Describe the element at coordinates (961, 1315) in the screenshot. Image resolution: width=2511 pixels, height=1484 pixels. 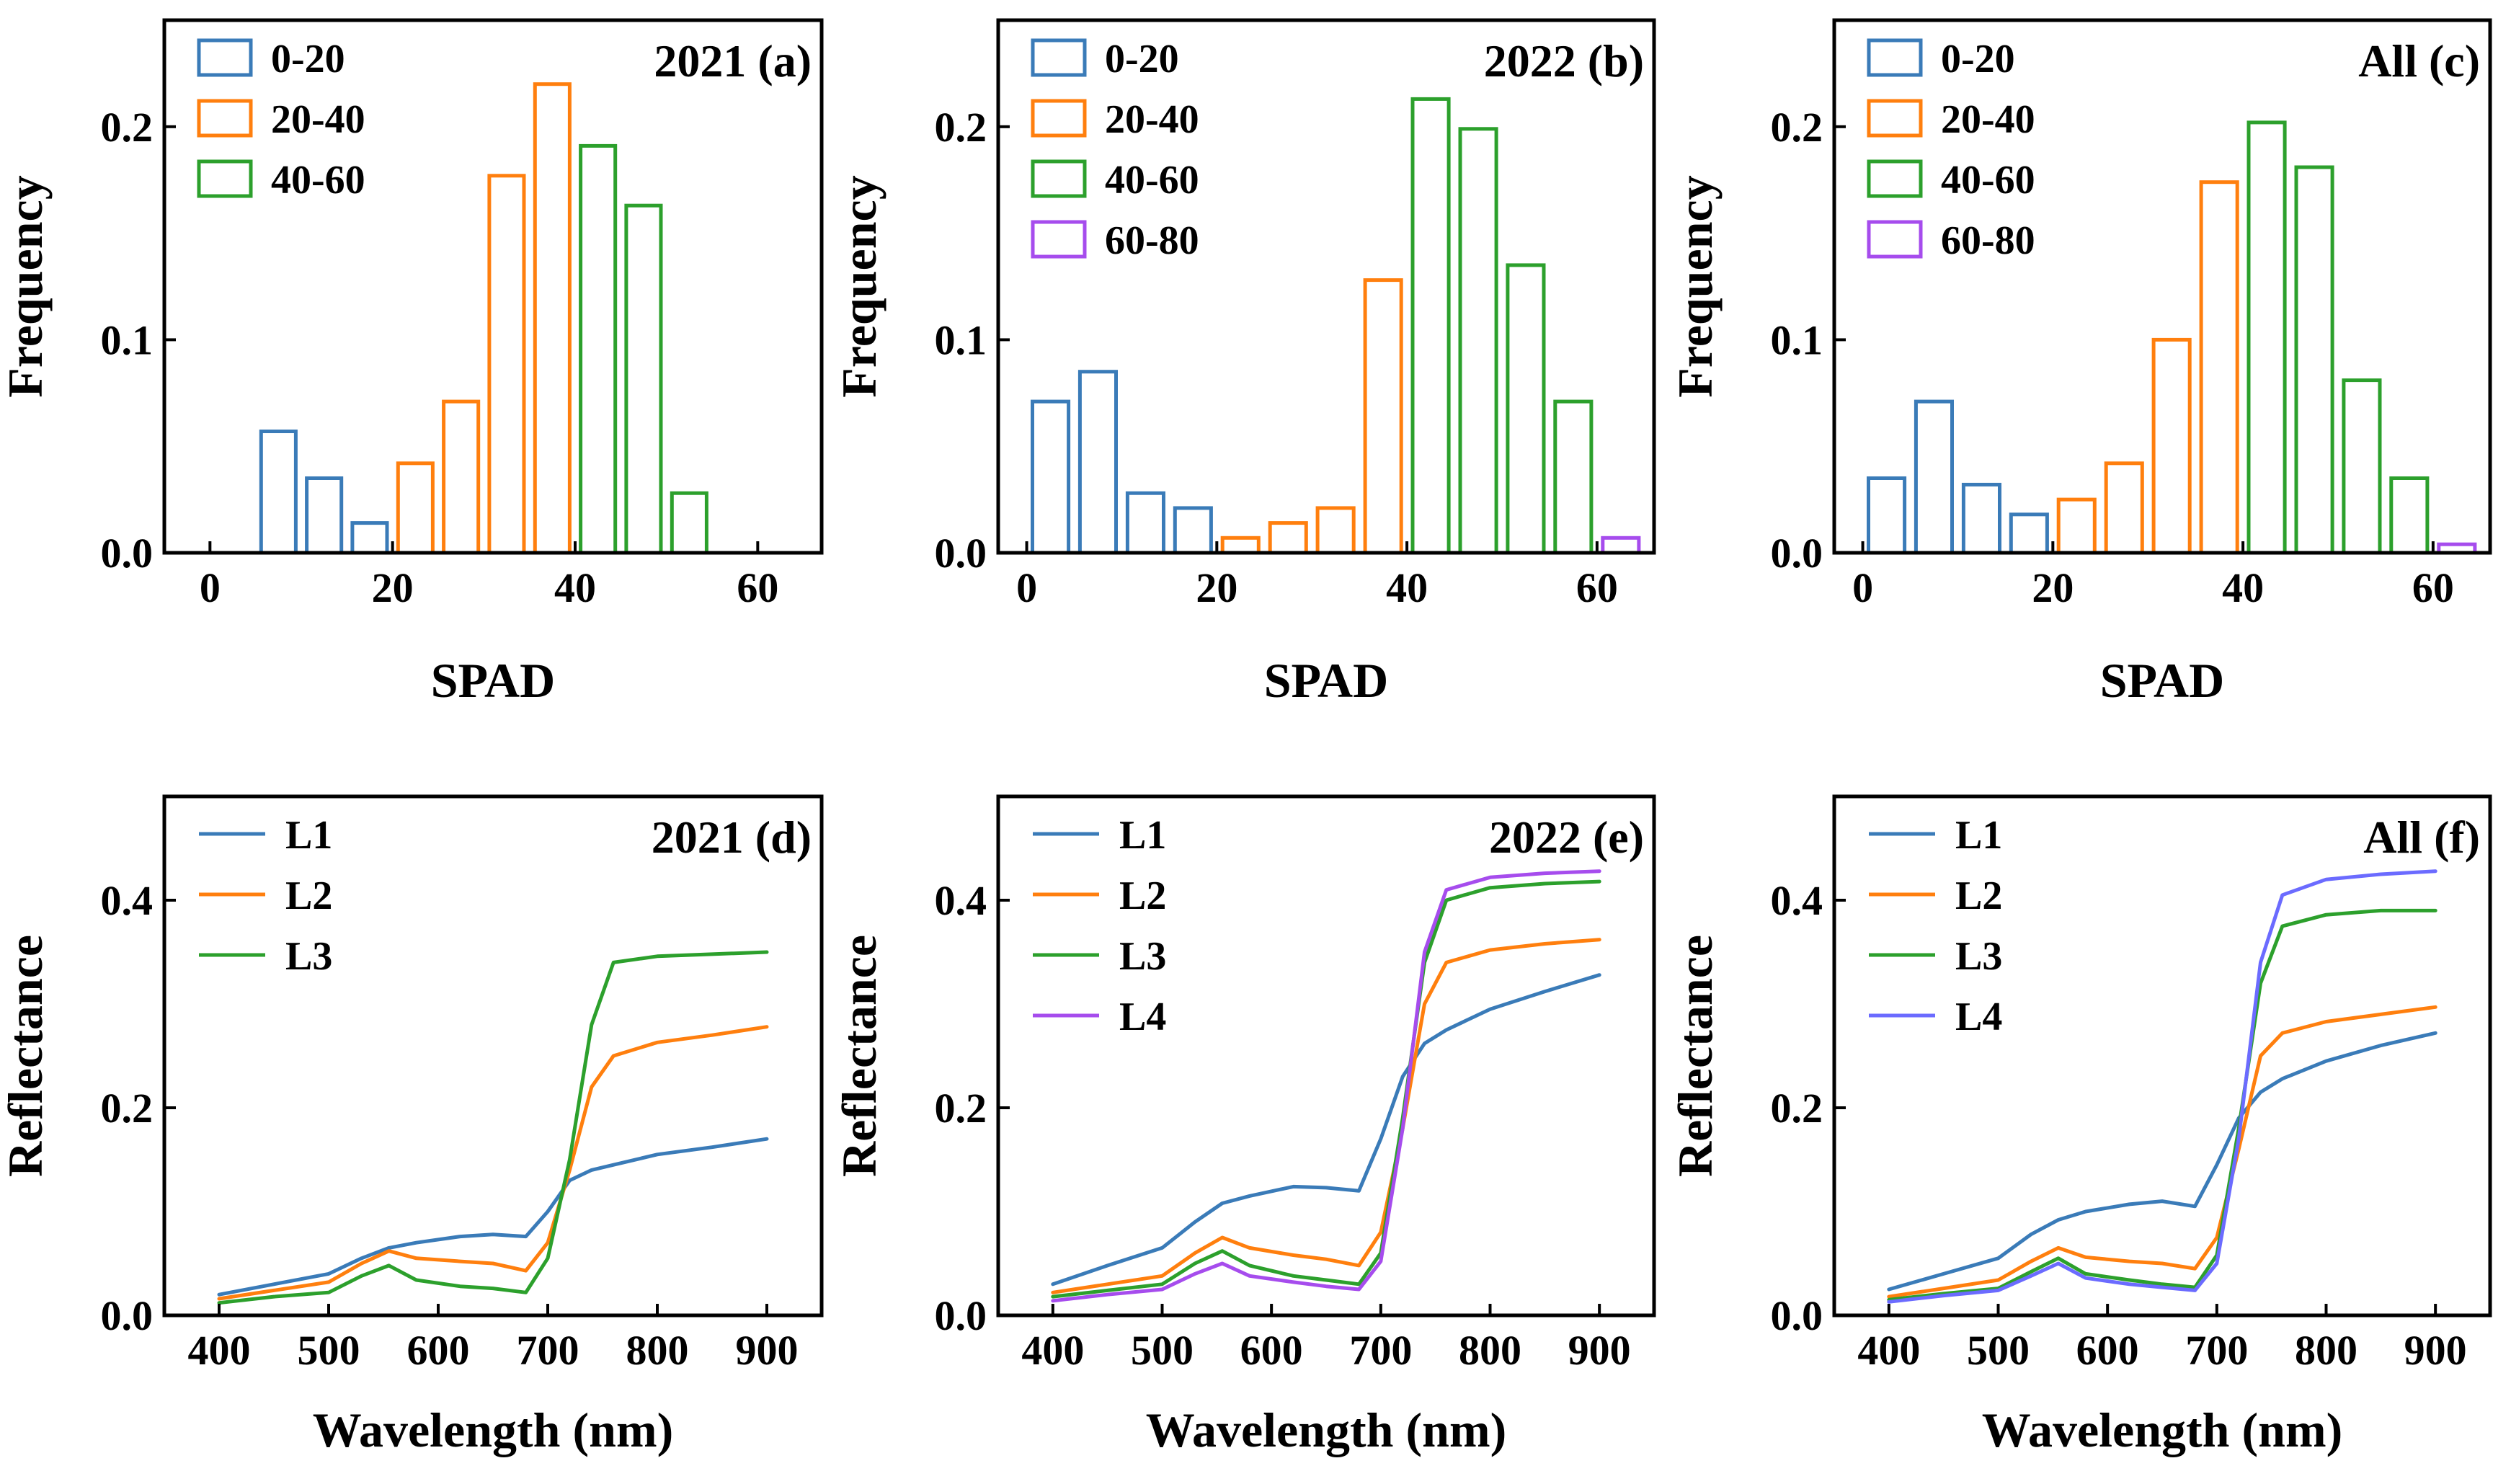
I see `y-tick-label-e-0: 0.0` at that location.